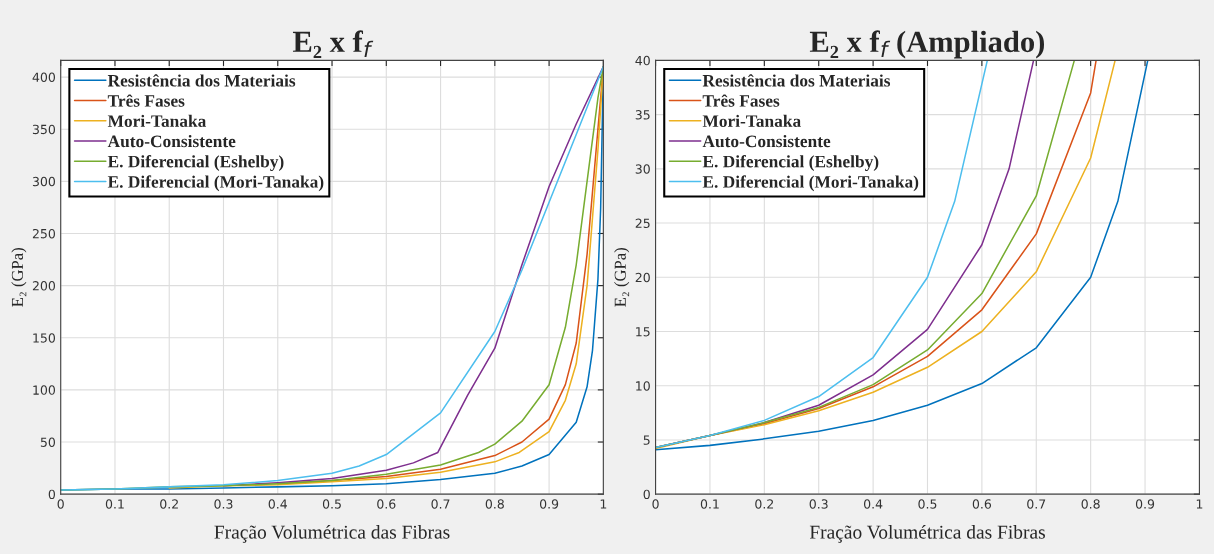  Describe the element at coordinates (646, 440) in the screenshot. I see `y-tick-label: 5` at that location.